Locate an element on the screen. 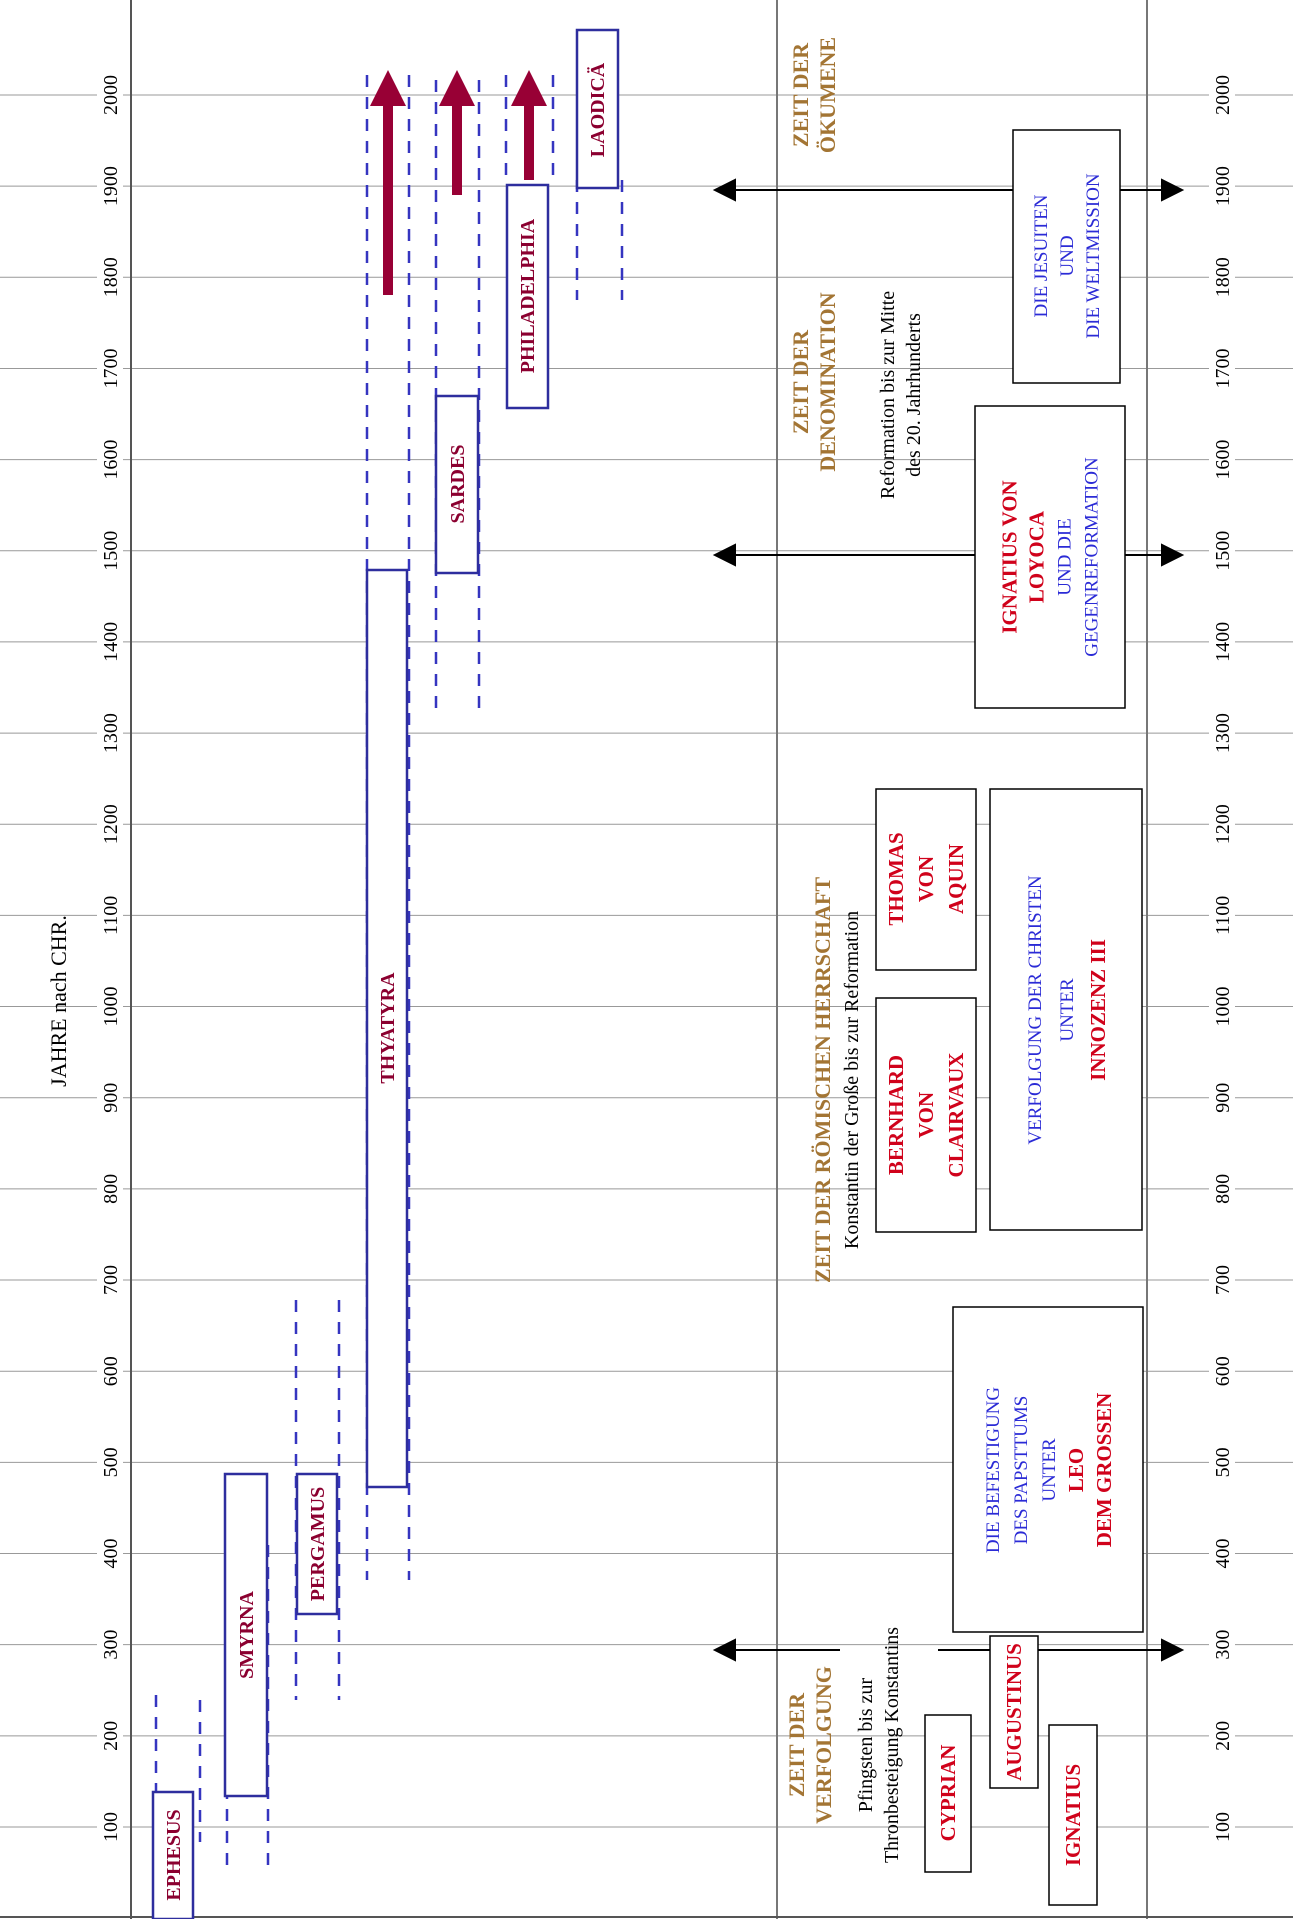 The height and width of the screenshot is (1919, 1293). person-5-line-3: LEO is located at coordinates (1076, 1470).